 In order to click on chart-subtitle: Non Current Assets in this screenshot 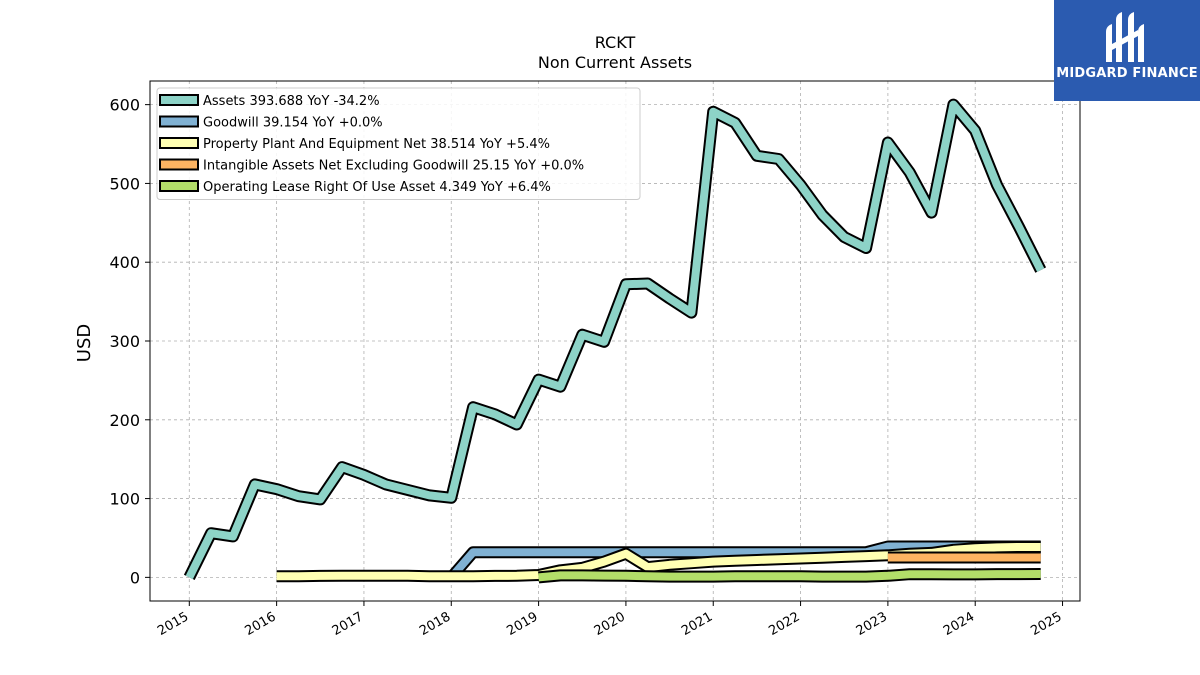, I will do `click(615, 62)`.